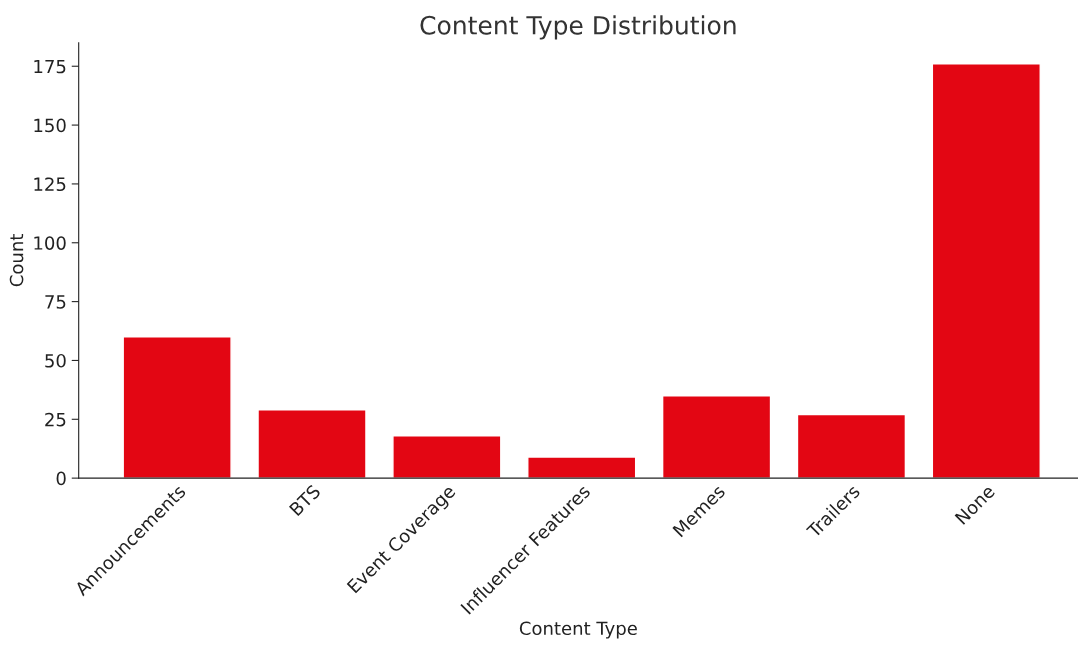  I want to click on y-tick-label: 125, so click(50, 184).